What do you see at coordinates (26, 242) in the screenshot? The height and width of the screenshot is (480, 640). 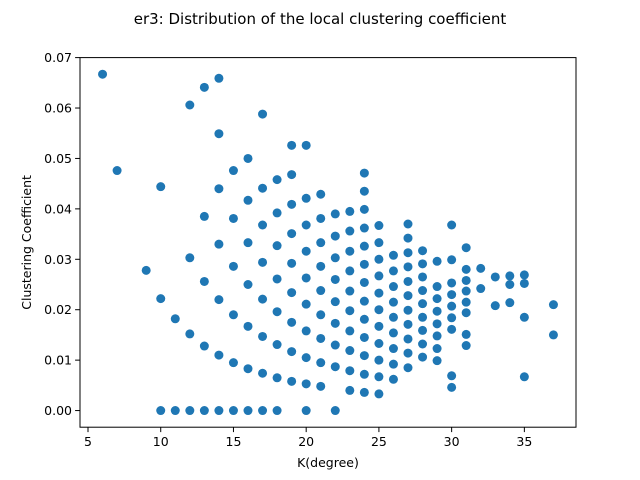 I see `y-axis-label: Clustering Coefficient` at bounding box center [26, 242].